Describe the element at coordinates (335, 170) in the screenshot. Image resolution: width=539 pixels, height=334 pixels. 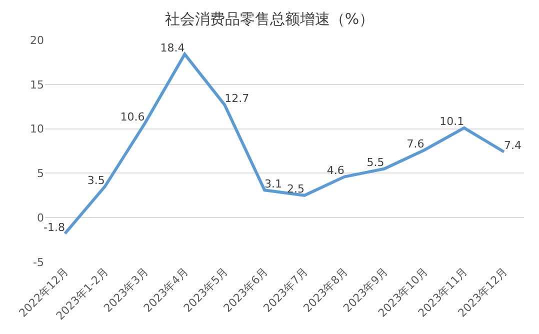
I see `data-label: 4.6` at that location.